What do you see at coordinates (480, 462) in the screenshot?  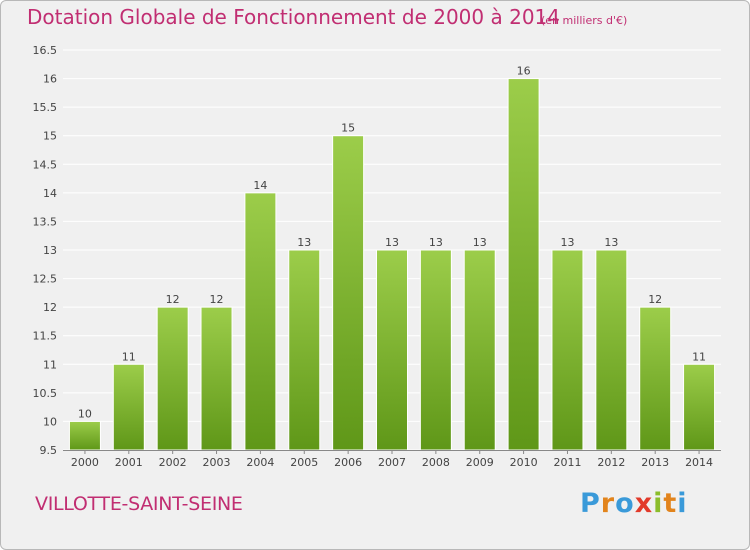 I see `x-tick-label: 2009` at bounding box center [480, 462].